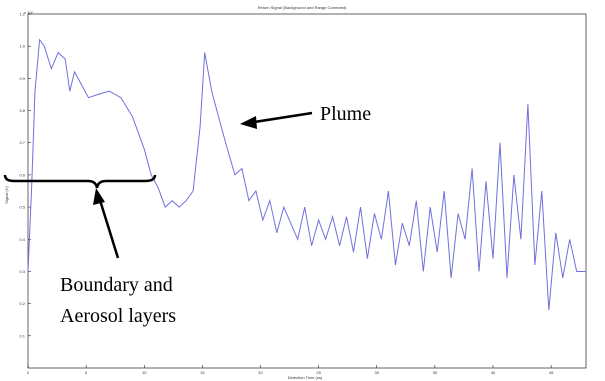 The image size is (605, 381). Describe the element at coordinates (22, 335) in the screenshot. I see `y-tick-label: 0.1` at that location.